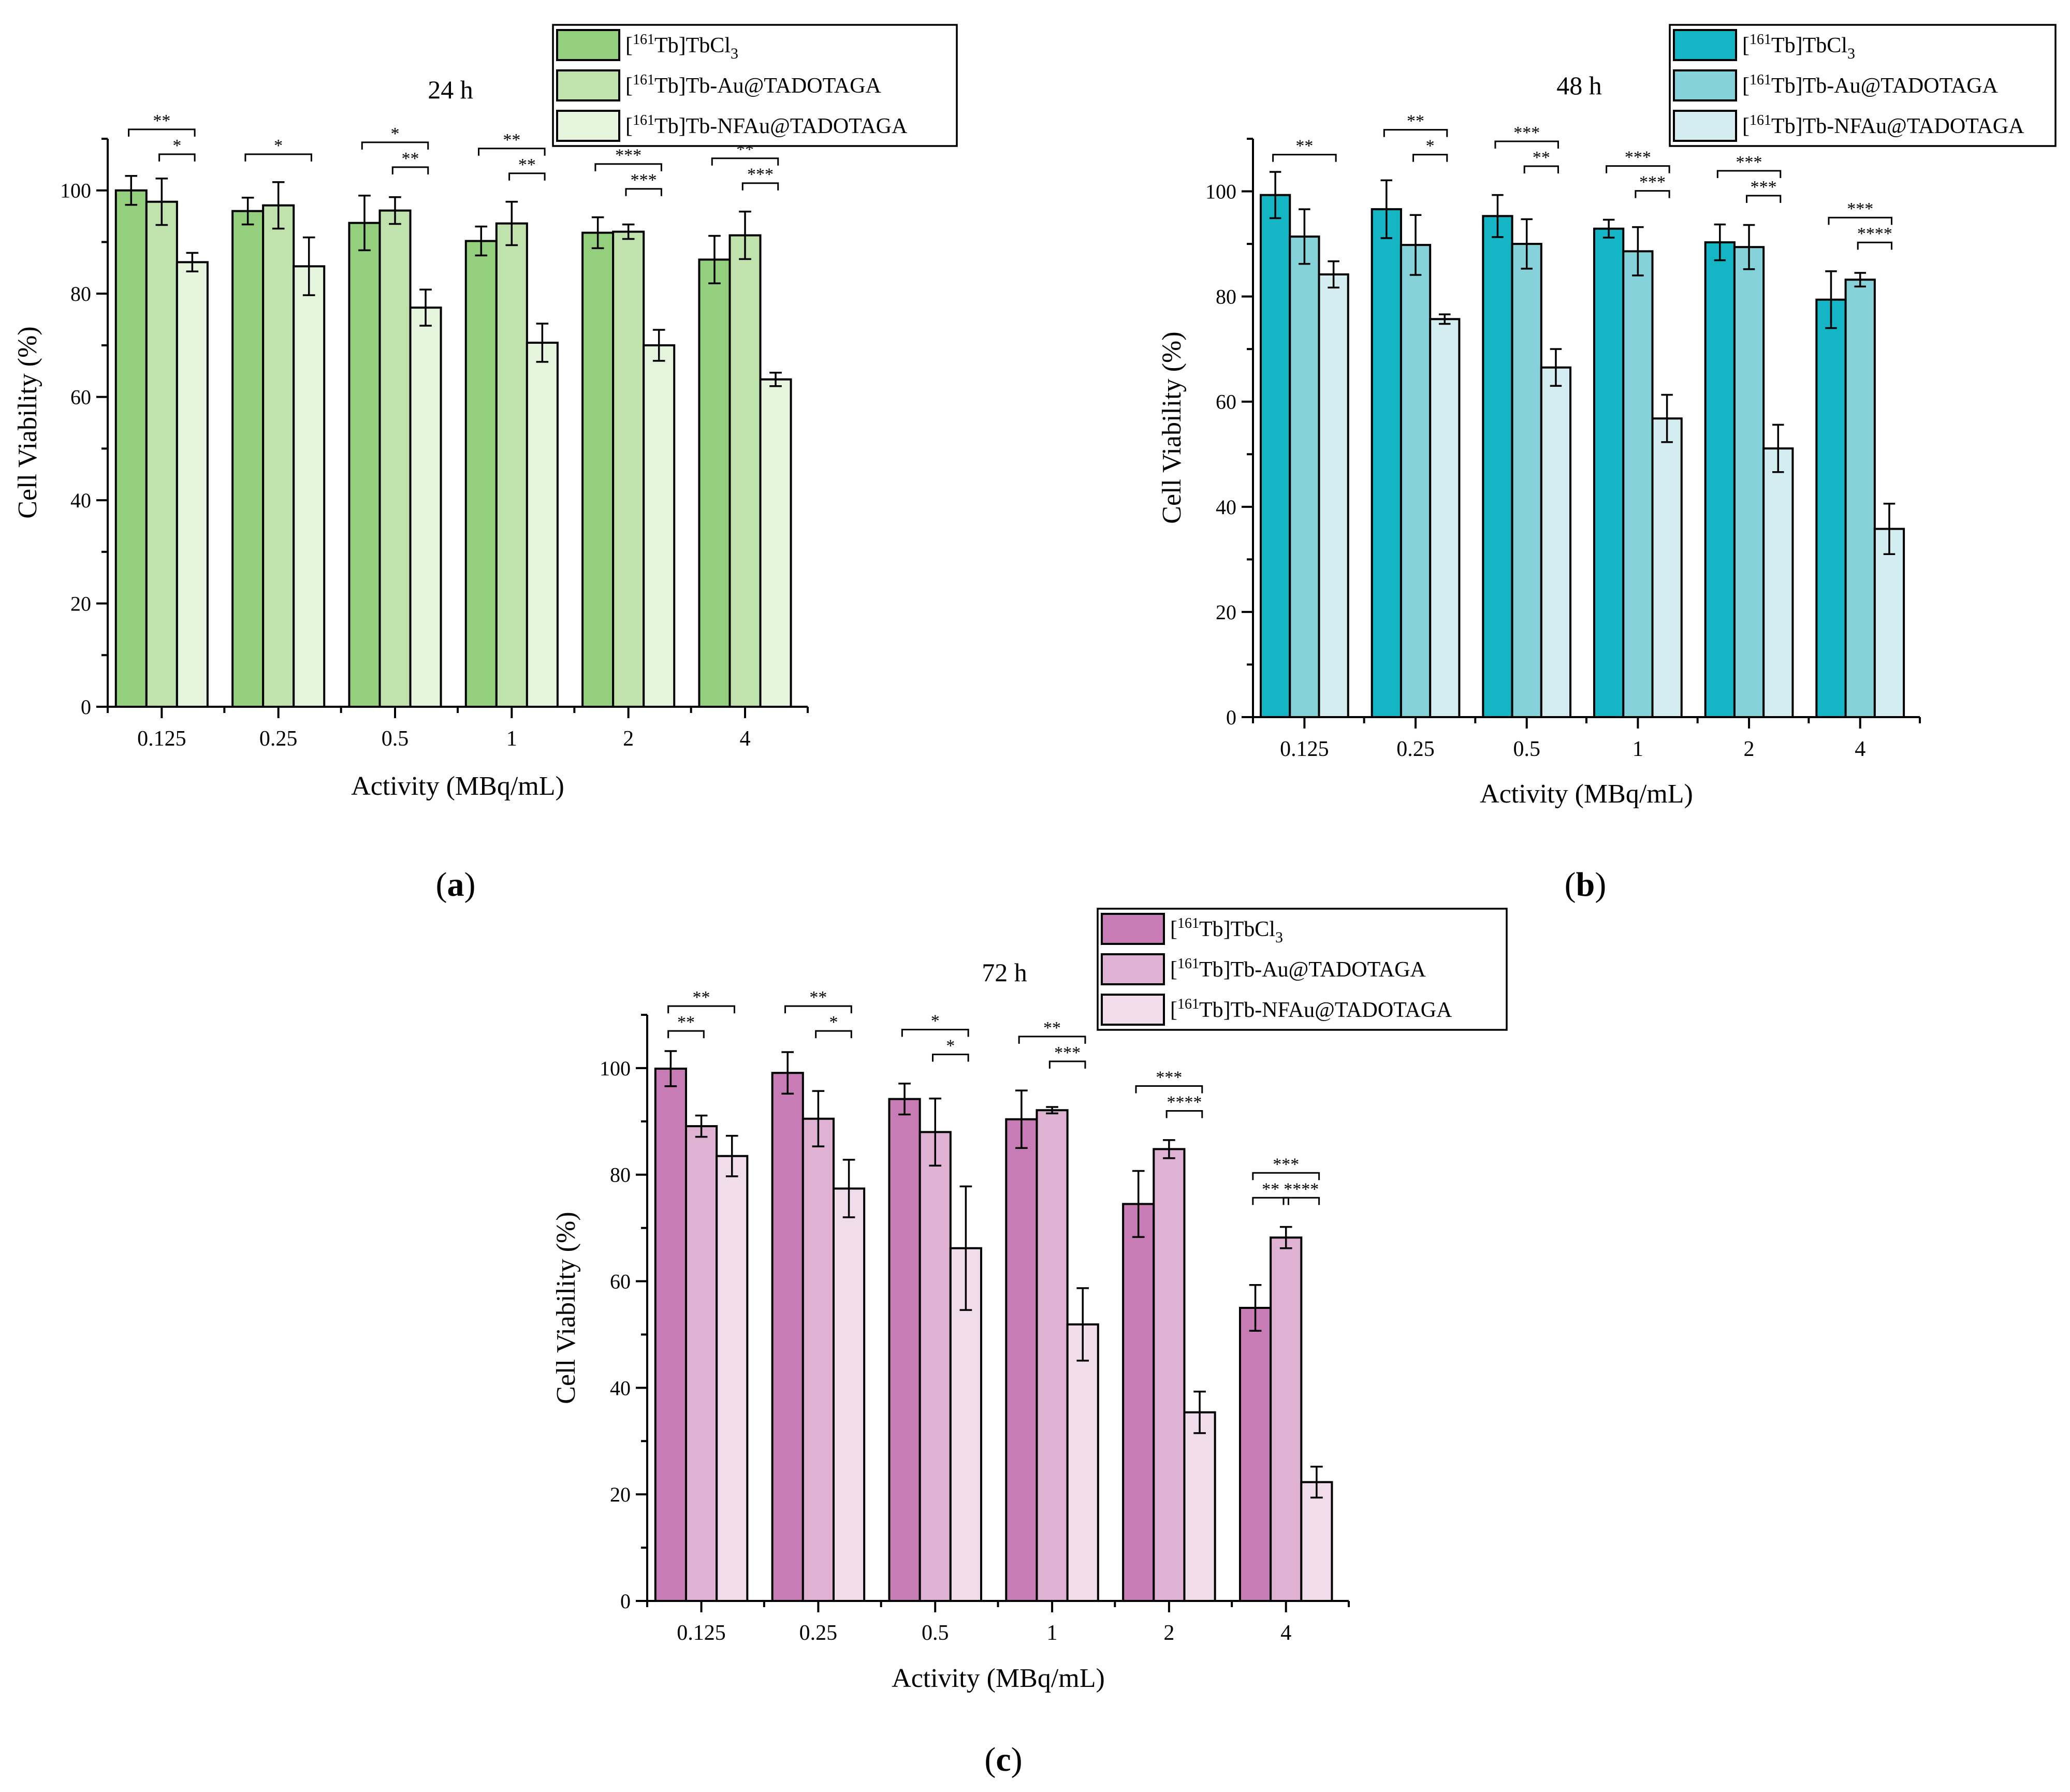 This screenshot has height=1792, width=2070. What do you see at coordinates (81, 501) in the screenshot?
I see `y-tick-label: 40` at bounding box center [81, 501].